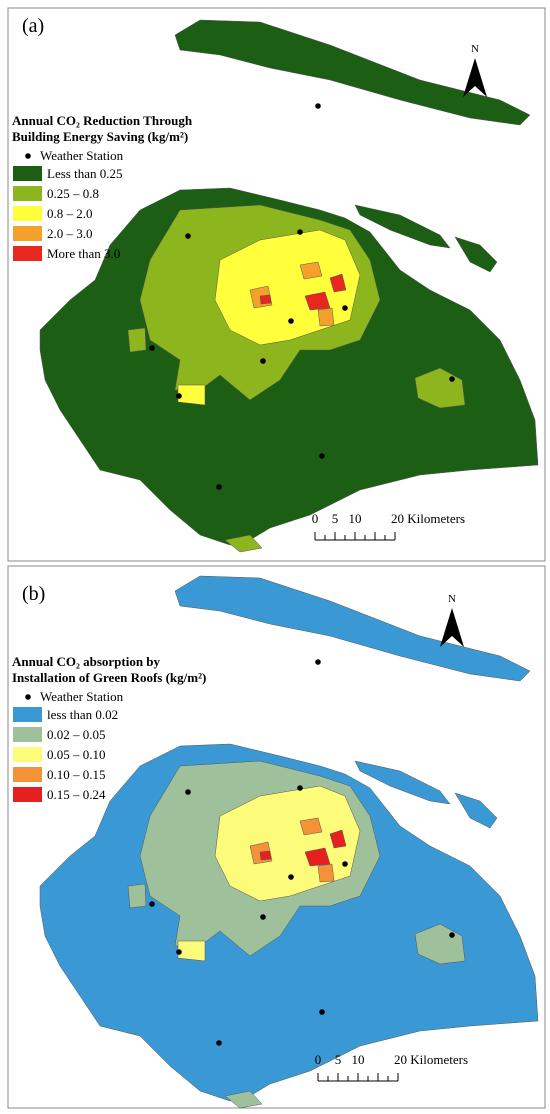 The width and height of the screenshot is (550, 1114). I want to click on legend-label: 0.05 – 0.10, so click(76, 754).